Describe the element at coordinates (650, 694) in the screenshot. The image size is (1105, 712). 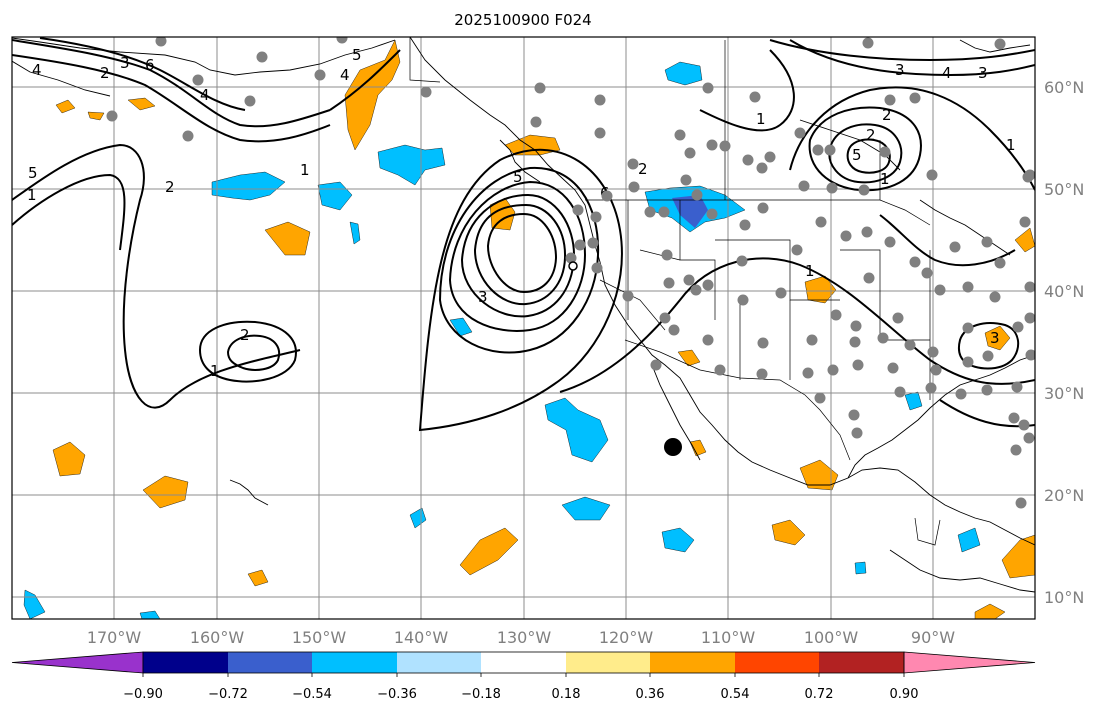
I see `colorbar-tick-label: 0.36` at that location.